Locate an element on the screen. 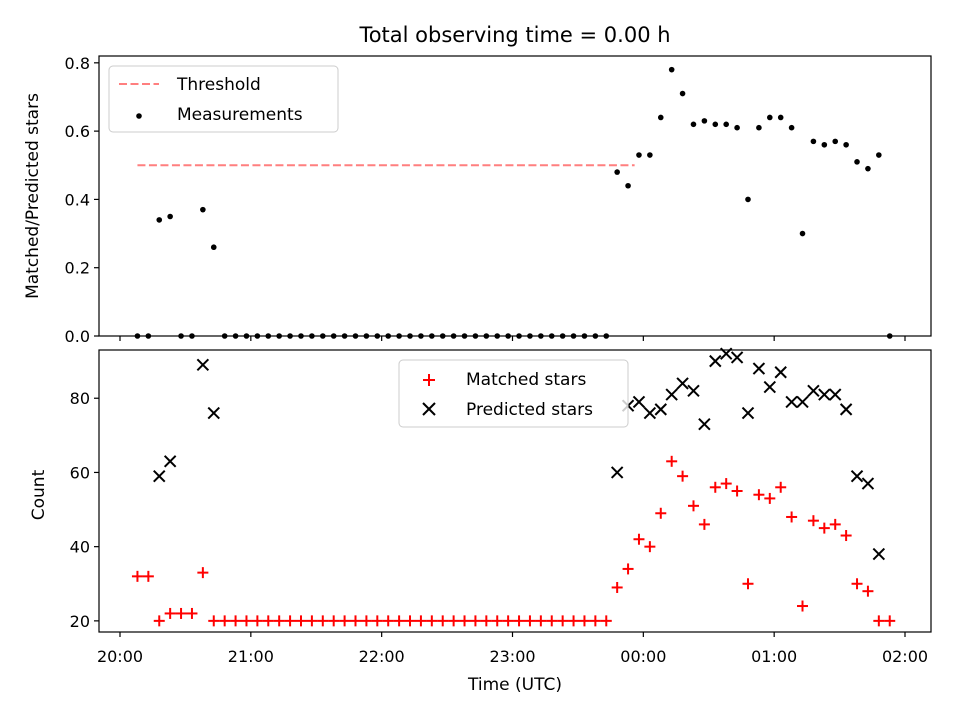  matched-stars-legend-label: Matched stars is located at coordinates (526, 380).